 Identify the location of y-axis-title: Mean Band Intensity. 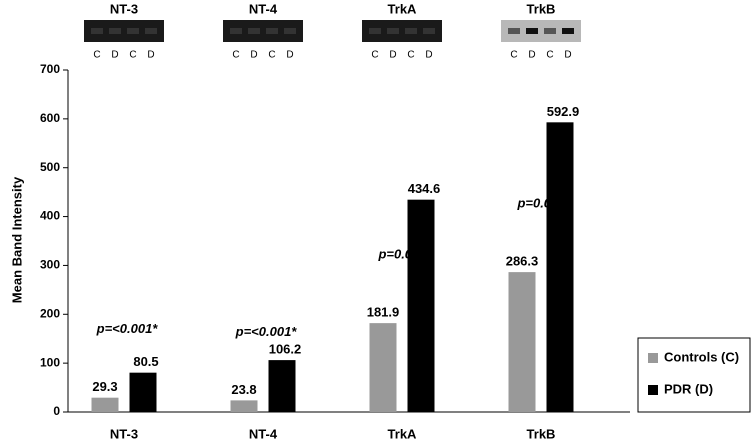
(16, 239).